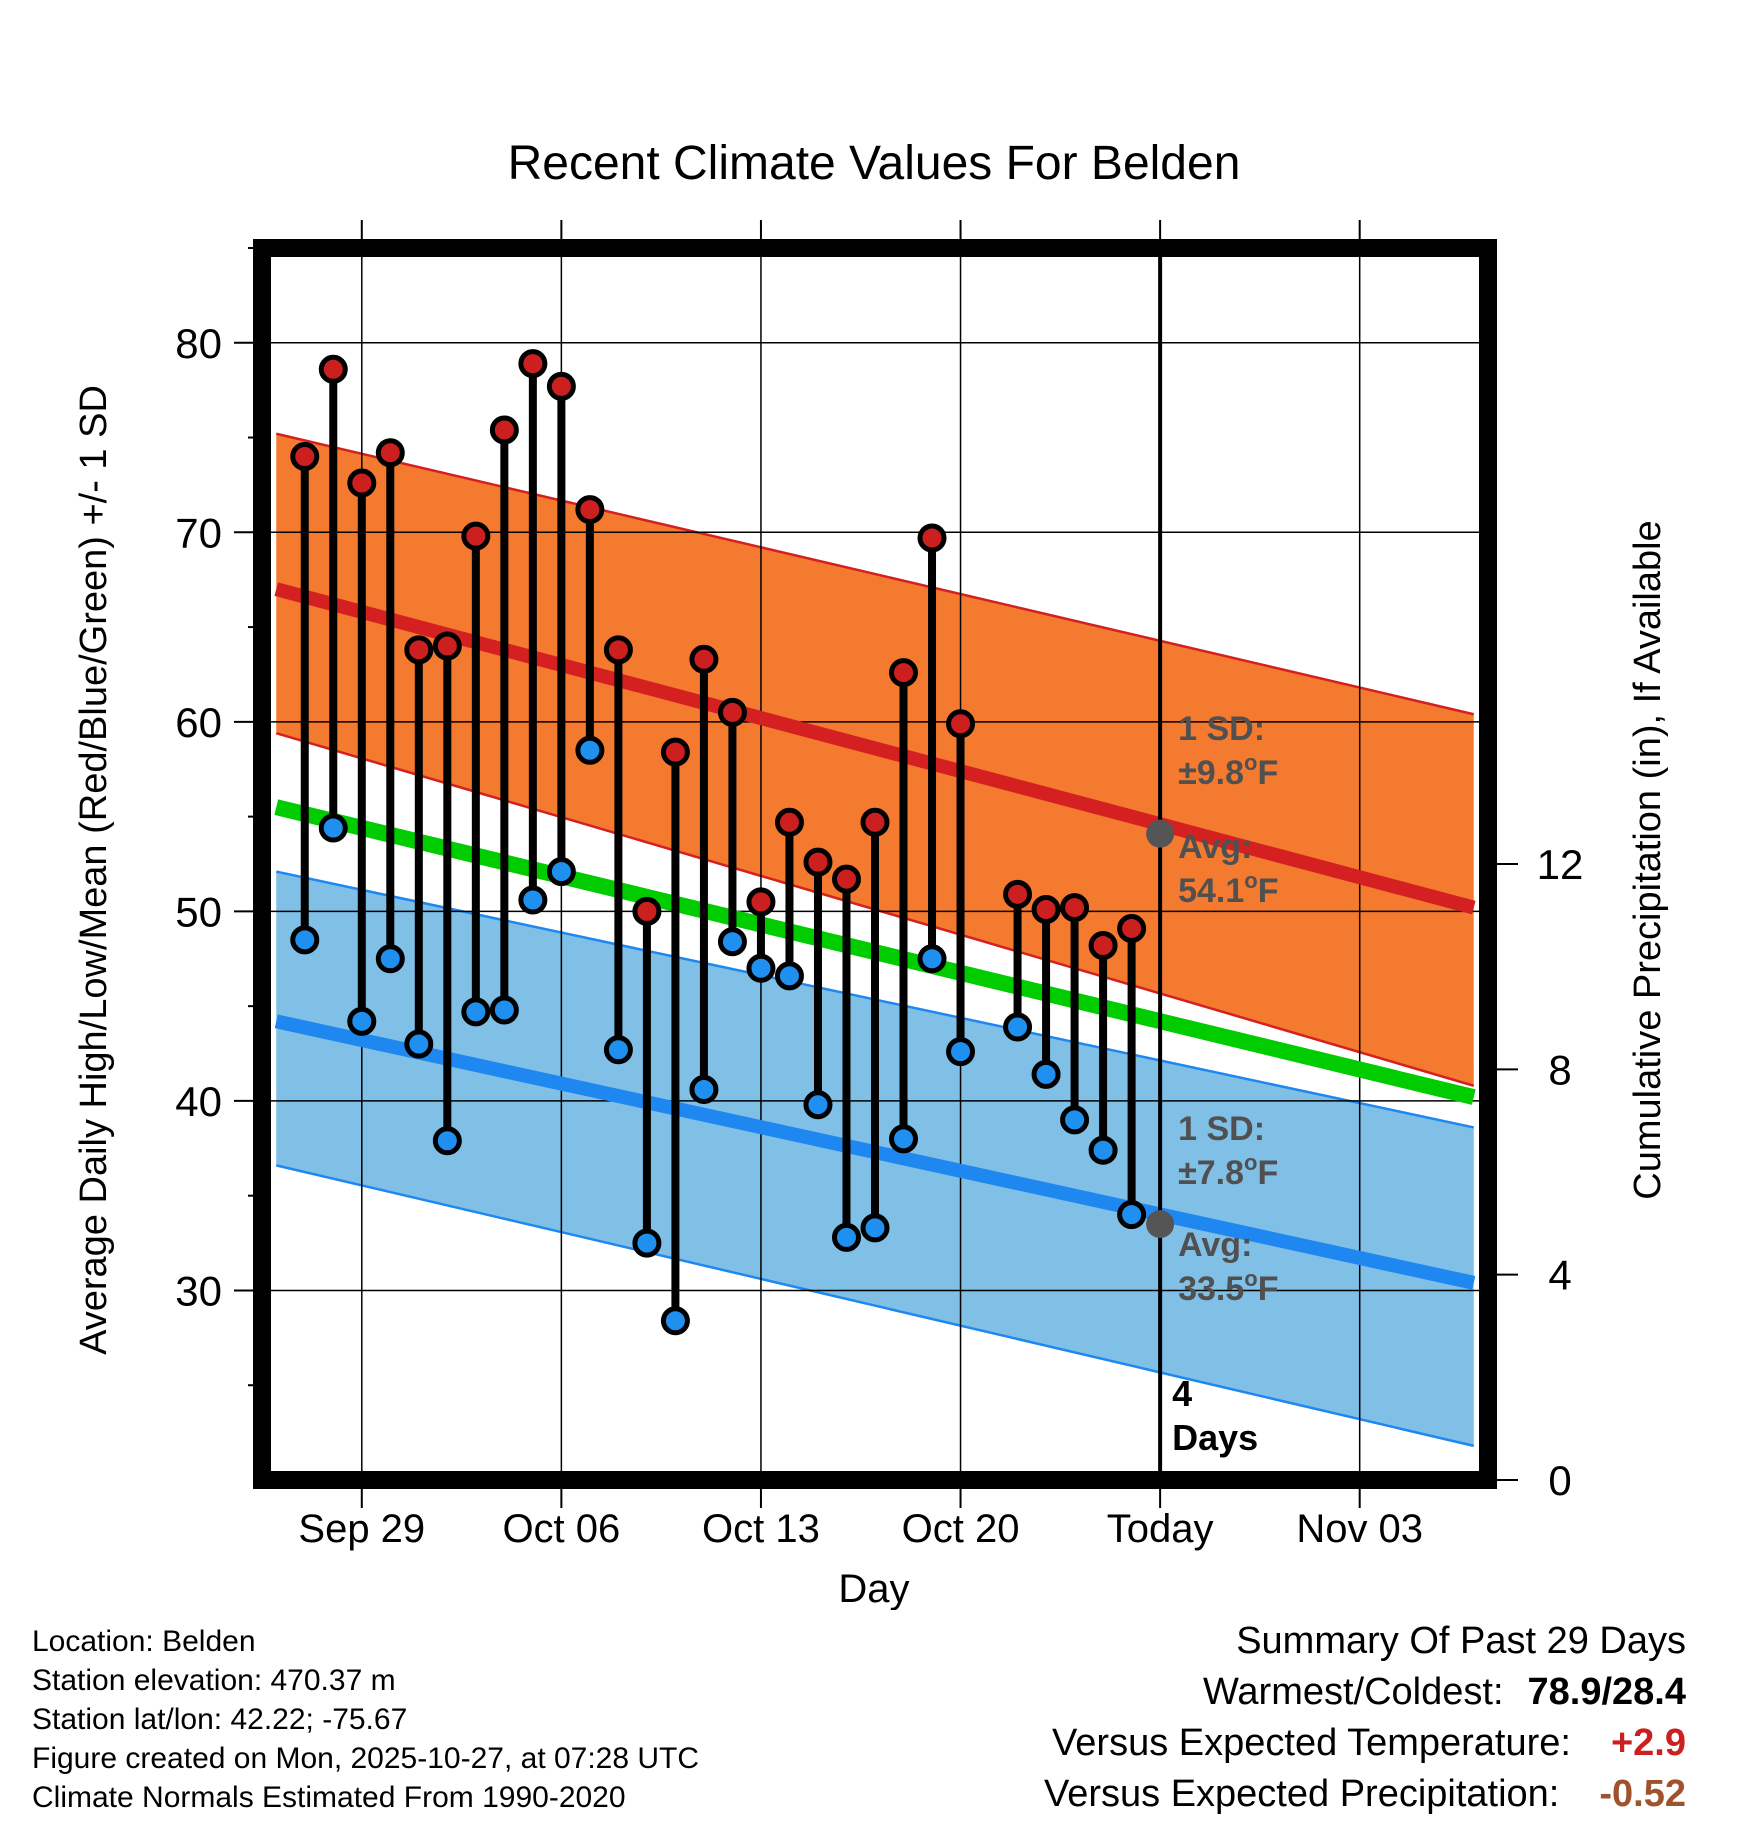 The height and width of the screenshot is (1828, 1748). Describe the element at coordinates (198, 343) in the screenshot. I see `y-tick-label: 80` at that location.